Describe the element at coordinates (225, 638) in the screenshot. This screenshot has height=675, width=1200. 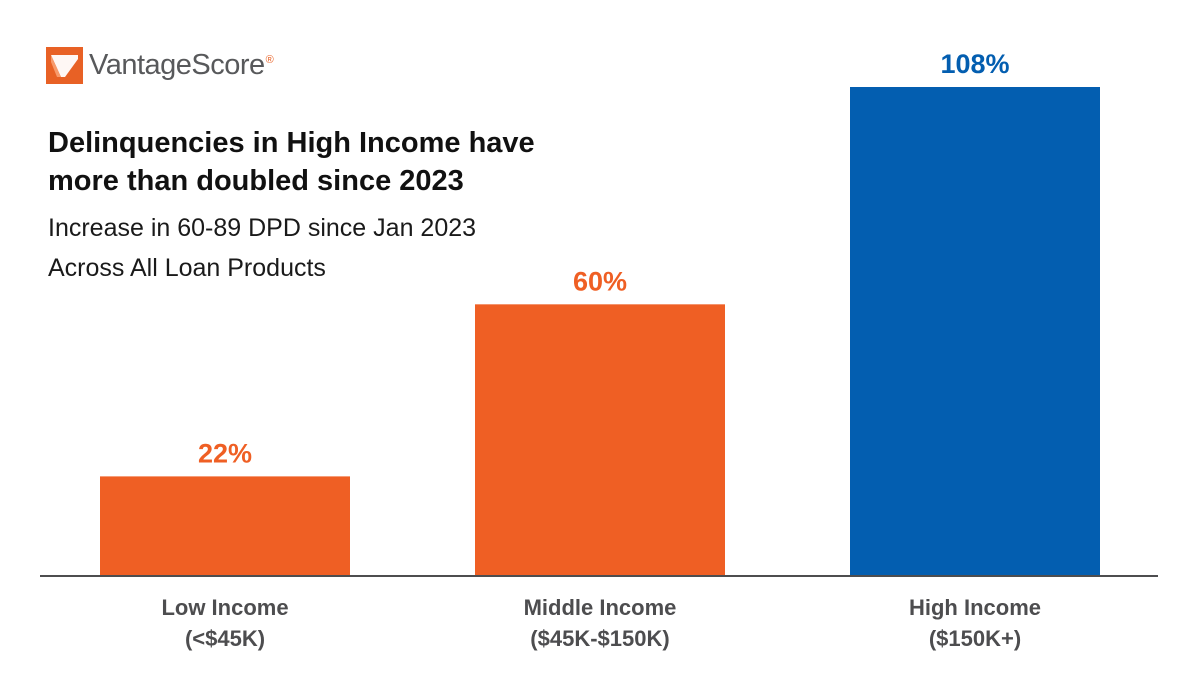
I see `category-label-1-line-2: (<$45K)` at that location.